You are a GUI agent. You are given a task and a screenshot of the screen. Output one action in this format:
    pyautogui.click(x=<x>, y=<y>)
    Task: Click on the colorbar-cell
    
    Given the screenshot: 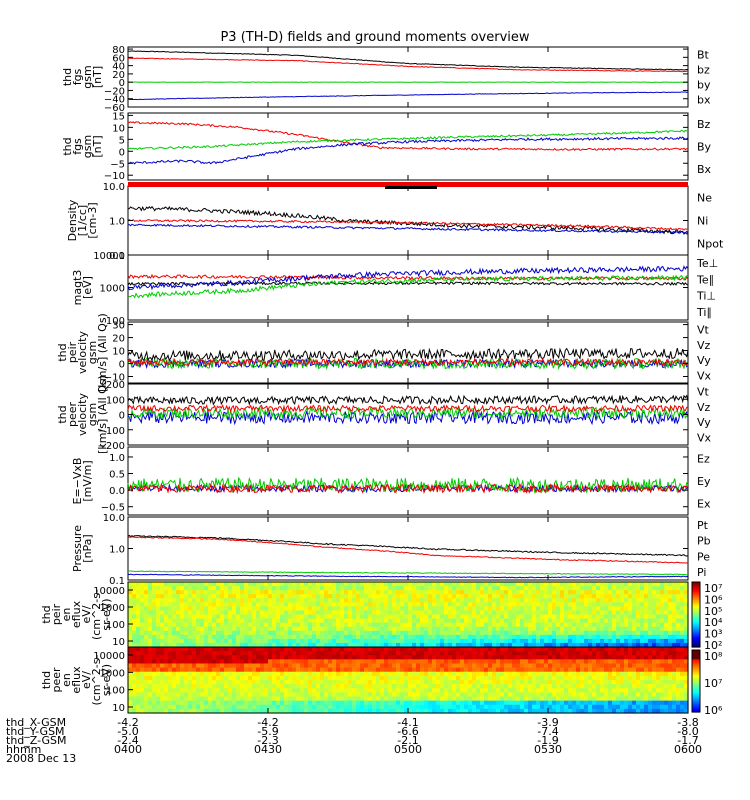 What is the action you would take?
    pyautogui.click(x=696, y=589)
    